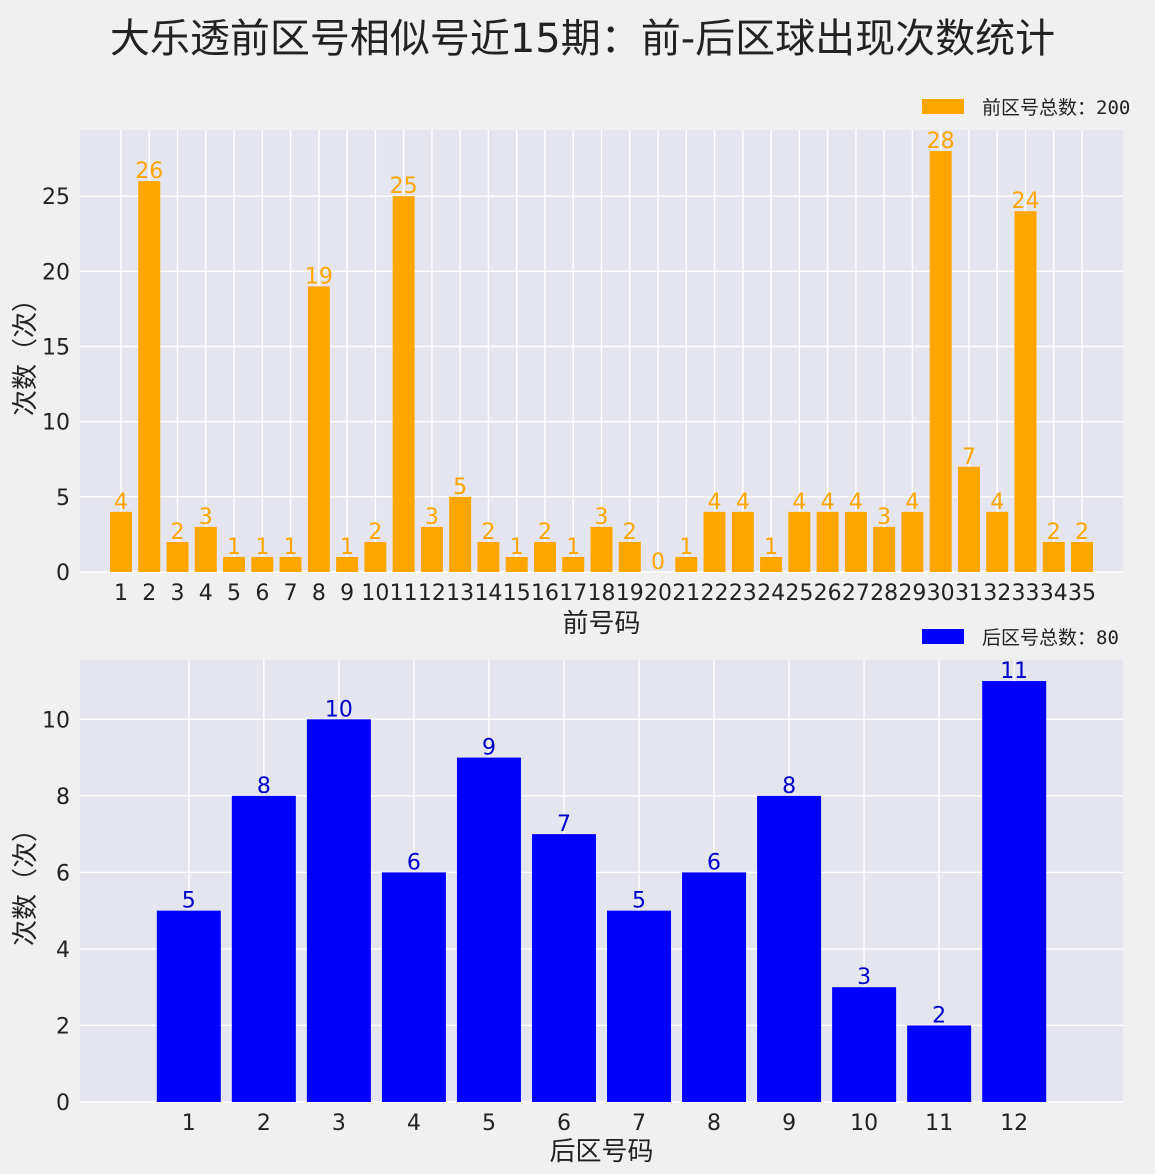 This screenshot has width=1155, height=1174. I want to click on front-bar-value-label: 25, so click(404, 186).